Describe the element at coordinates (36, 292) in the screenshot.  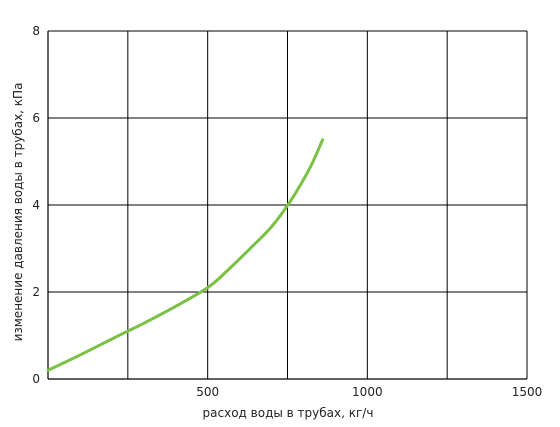
I see `y-tick-label: 2` at that location.